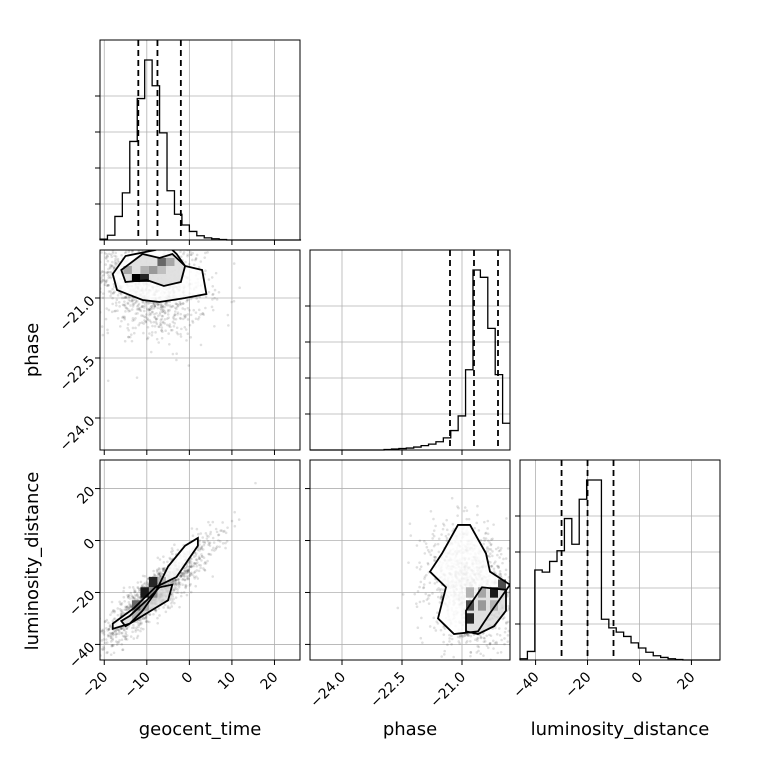 The width and height of the screenshot is (760, 760). Describe the element at coordinates (620, 560) in the screenshot. I see `panel-frame` at that location.